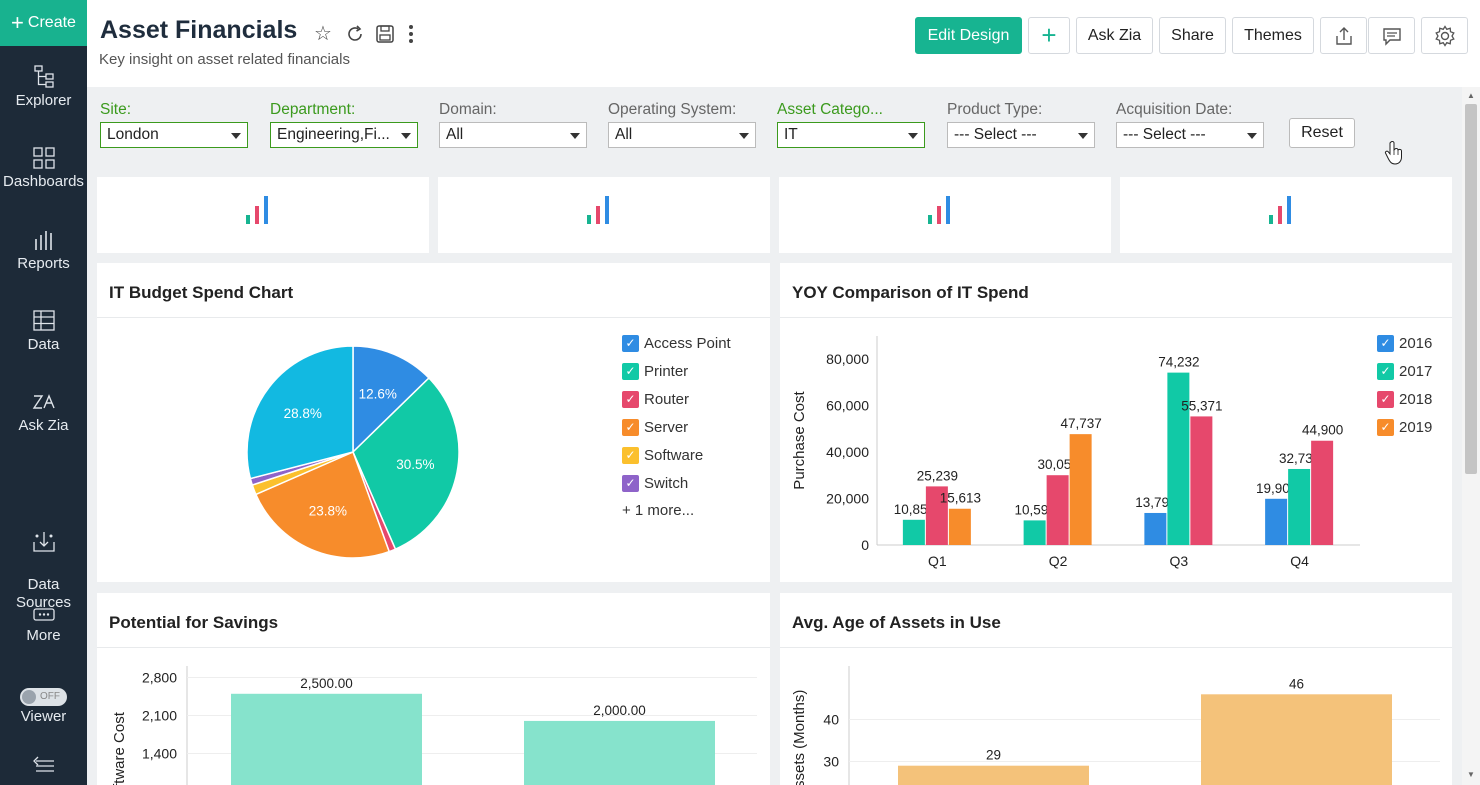  What do you see at coordinates (1404, 427) in the screenshot?
I see `legend-item: ✓ 2019` at bounding box center [1404, 427].